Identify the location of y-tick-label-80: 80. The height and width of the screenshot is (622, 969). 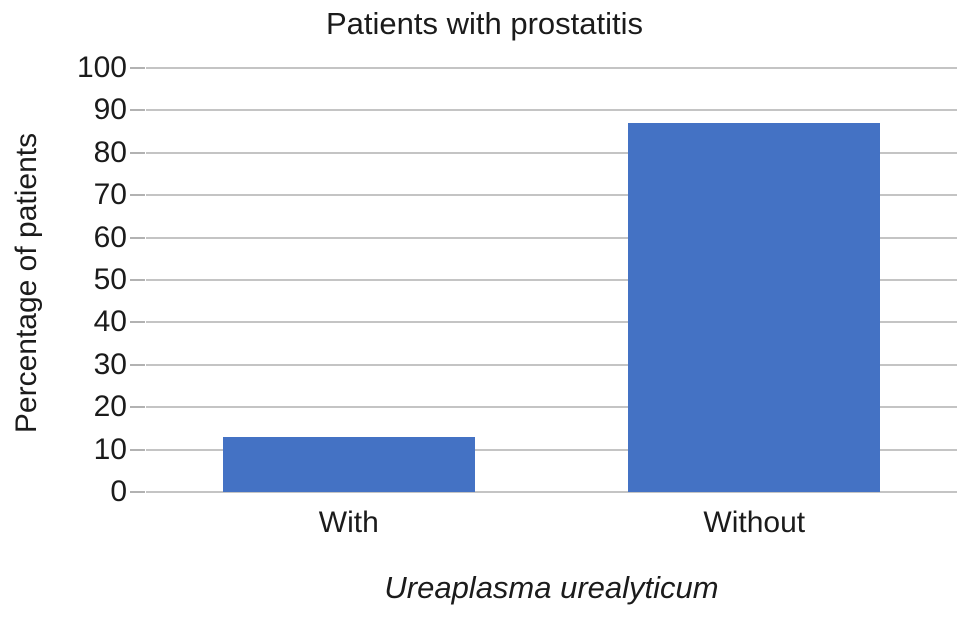
(110, 152).